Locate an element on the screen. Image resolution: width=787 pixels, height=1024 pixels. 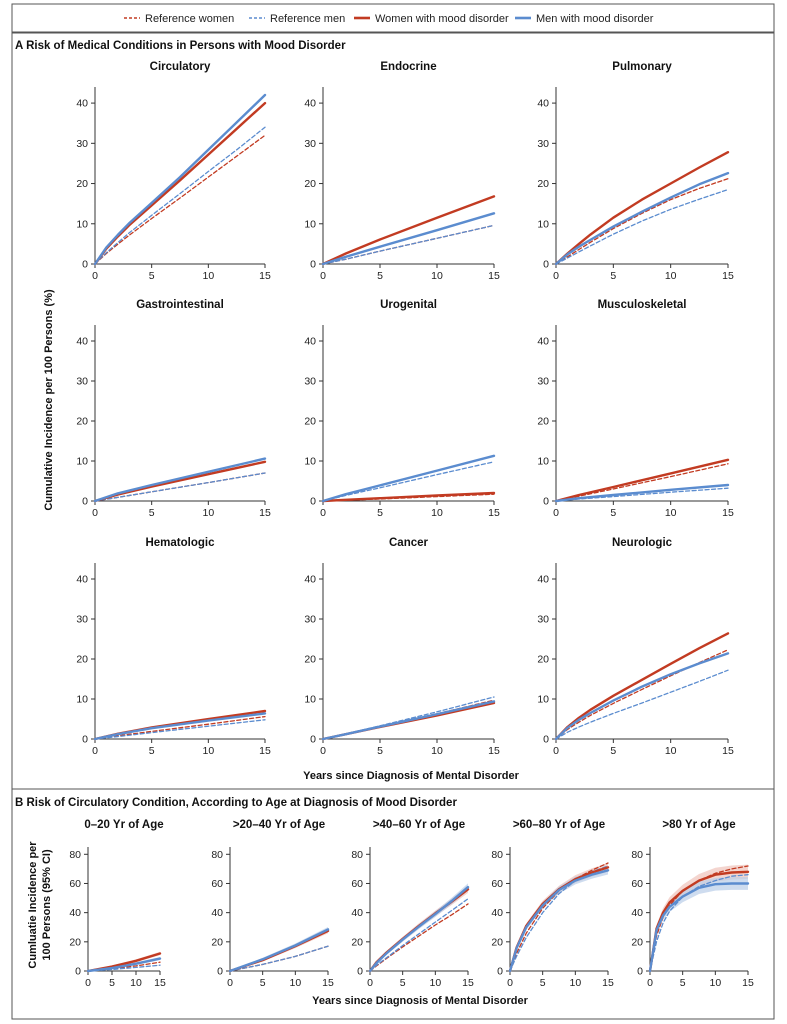
chart-title: >60–80 Yr of Age is located at coordinates (559, 825).